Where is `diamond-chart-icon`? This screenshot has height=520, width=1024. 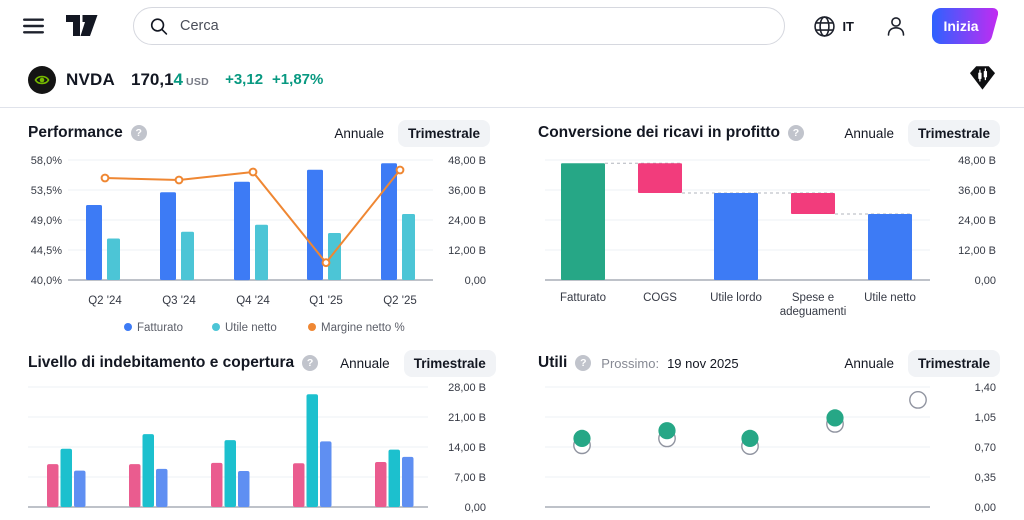 diamond-chart-icon is located at coordinates (982, 78).